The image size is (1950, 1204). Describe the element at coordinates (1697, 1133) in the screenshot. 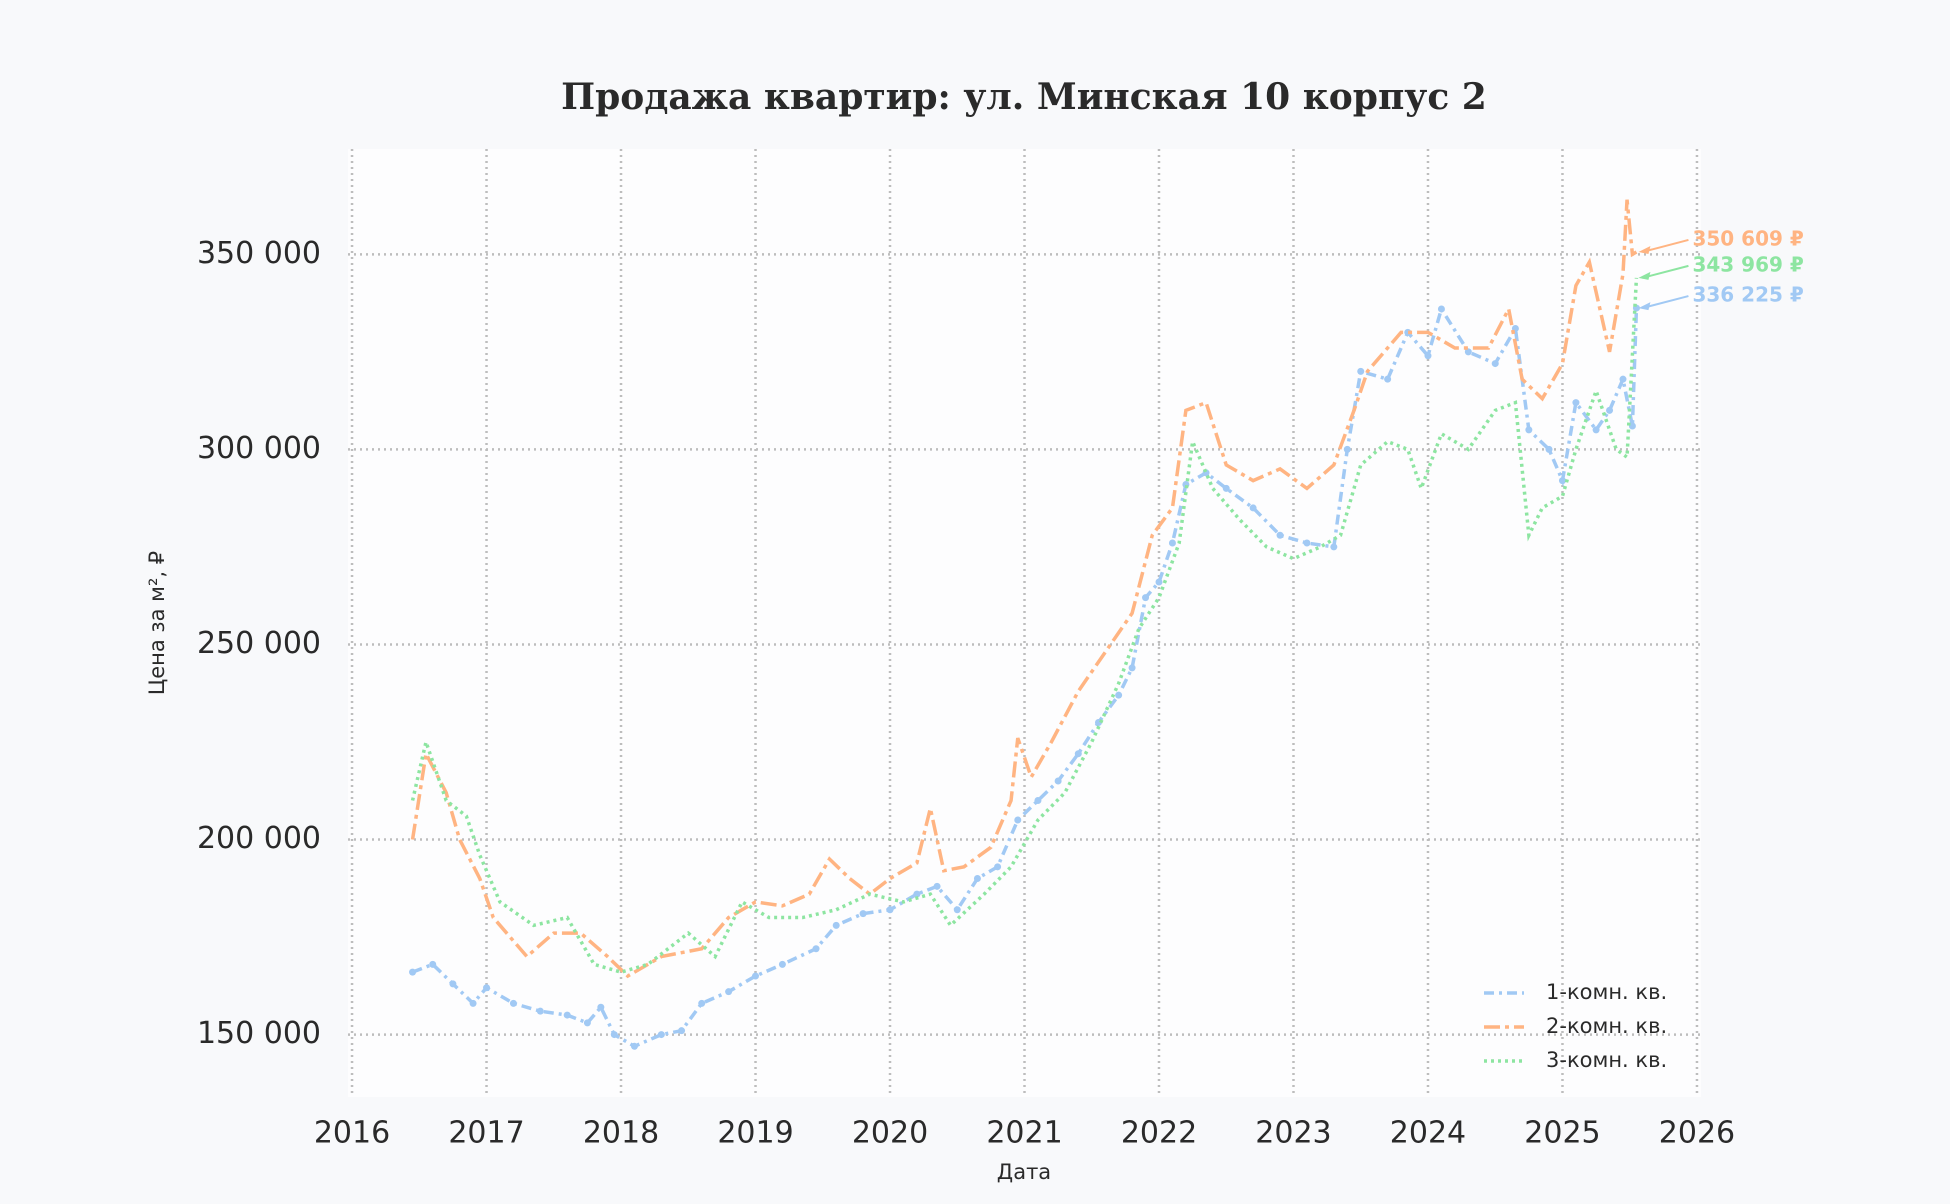

I see `x-tick-label: 2026` at that location.